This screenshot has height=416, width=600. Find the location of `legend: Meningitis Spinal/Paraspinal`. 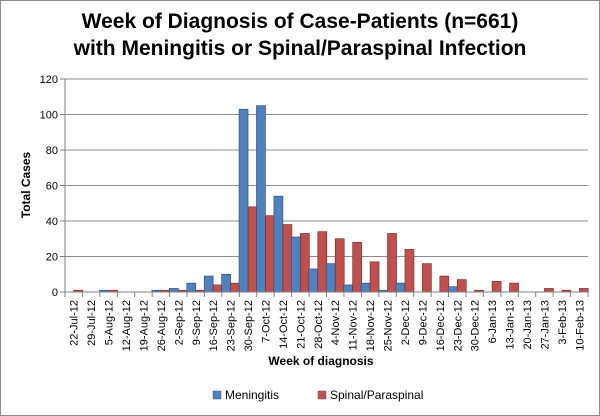

legend: Meningitis Spinal/Paraspinal is located at coordinates (317, 395).